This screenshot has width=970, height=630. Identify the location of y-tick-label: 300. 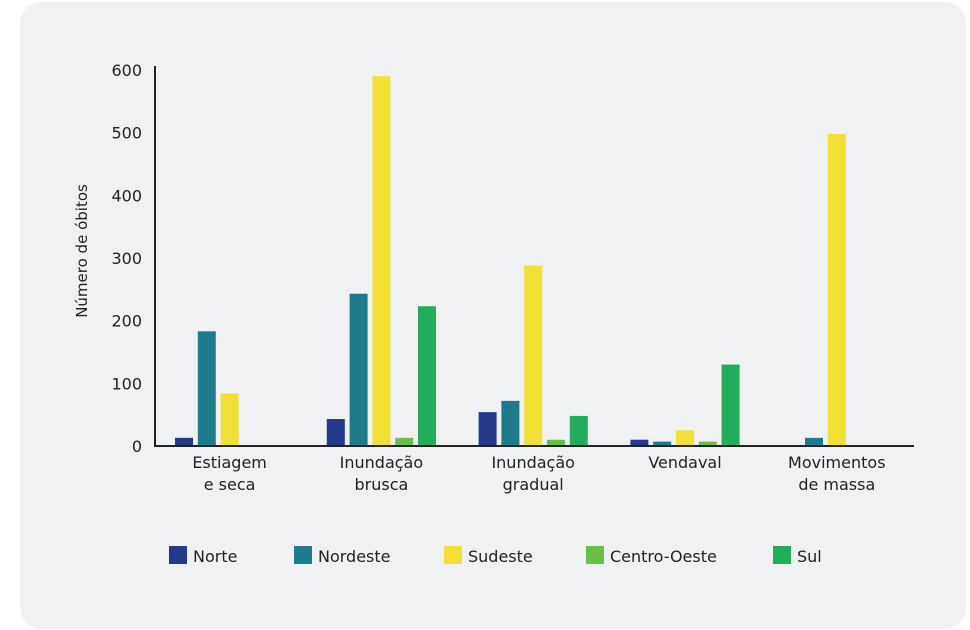
(126, 258).